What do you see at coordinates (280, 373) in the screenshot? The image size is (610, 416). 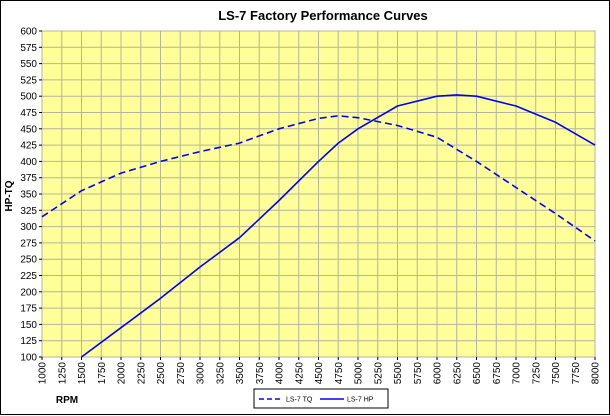 I see `x-tick-label: 4000` at bounding box center [280, 373].